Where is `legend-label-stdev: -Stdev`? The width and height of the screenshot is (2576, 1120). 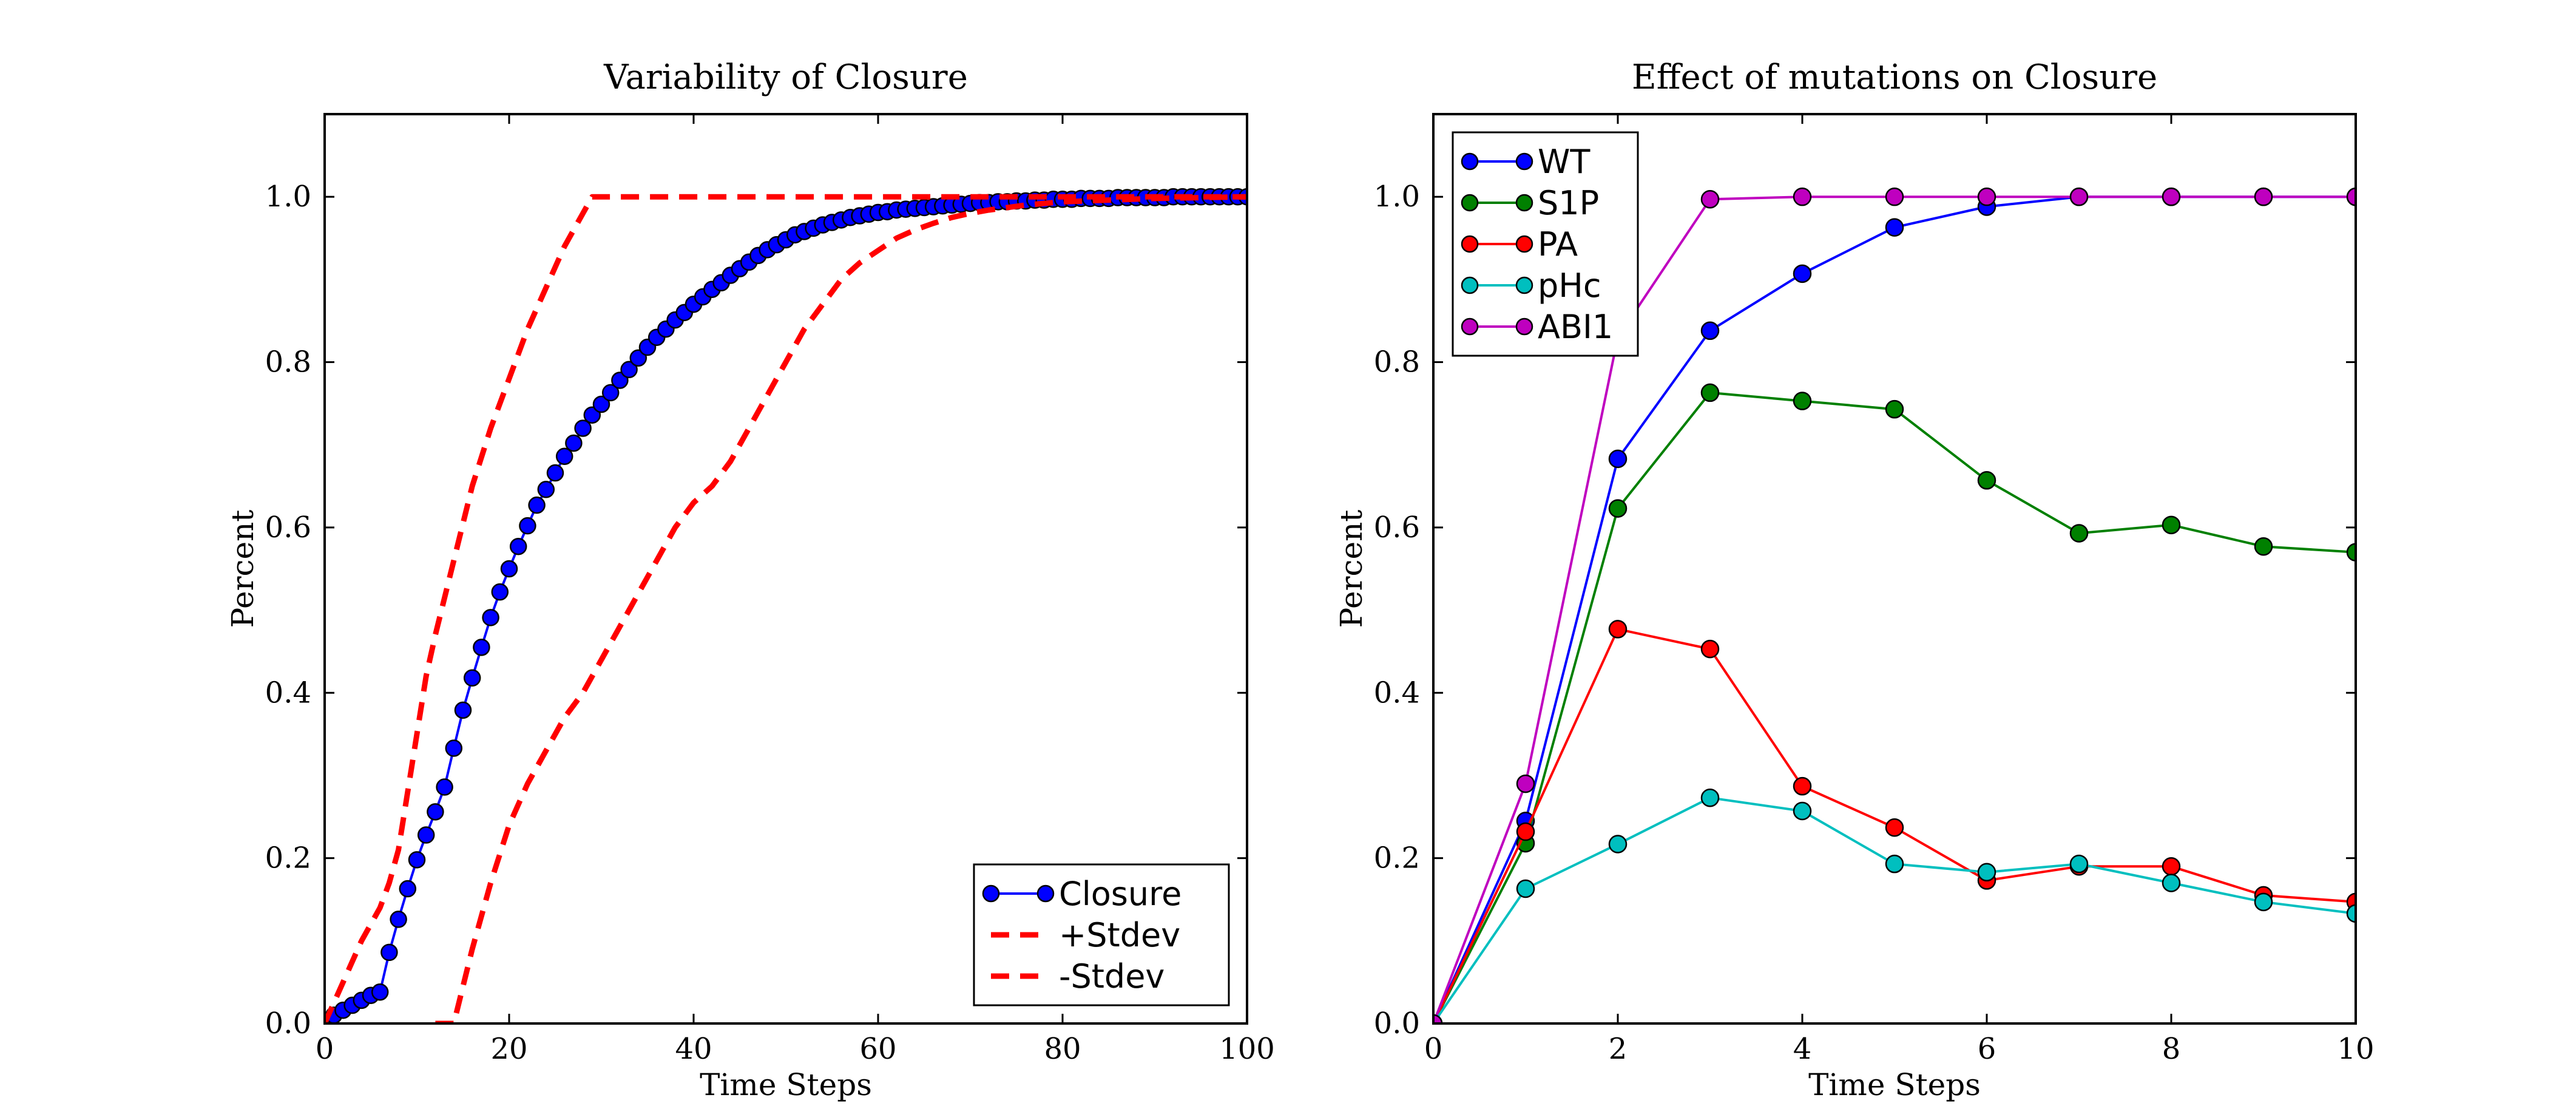
legend-label-stdev: -Stdev is located at coordinates (1112, 976).